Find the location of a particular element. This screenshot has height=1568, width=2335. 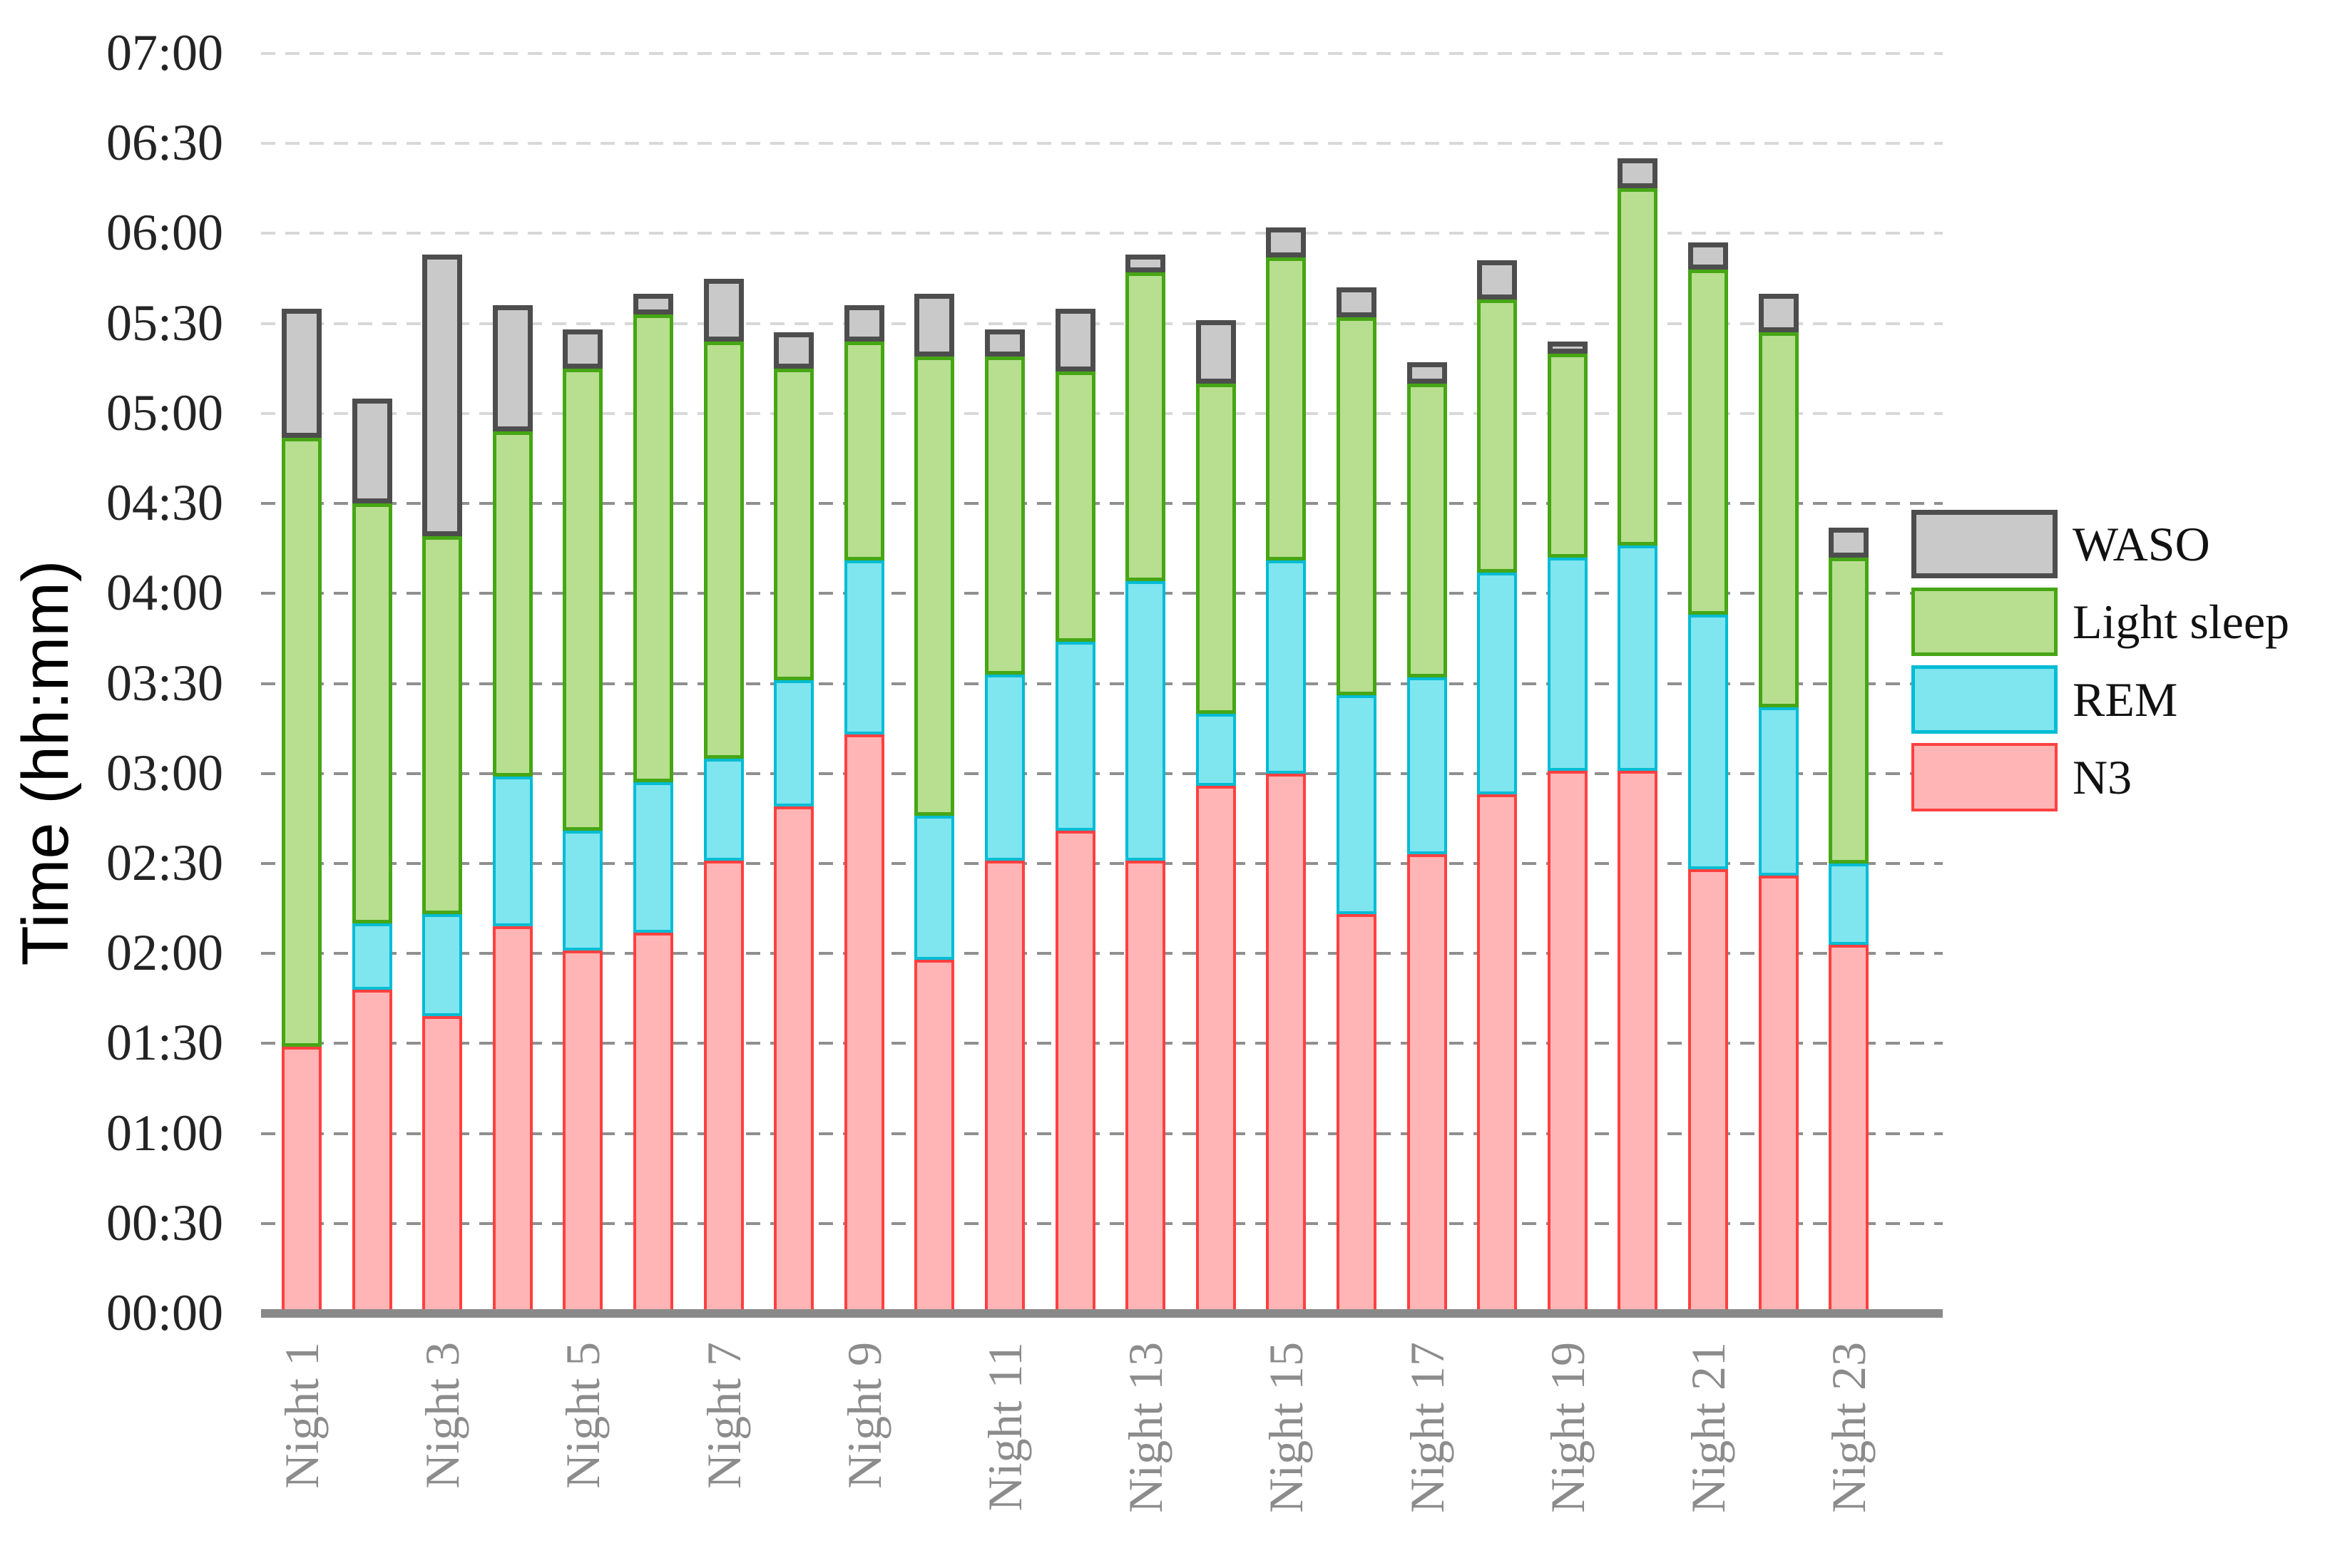

y-tick-label-02:30: 02:30 is located at coordinates (164, 862).